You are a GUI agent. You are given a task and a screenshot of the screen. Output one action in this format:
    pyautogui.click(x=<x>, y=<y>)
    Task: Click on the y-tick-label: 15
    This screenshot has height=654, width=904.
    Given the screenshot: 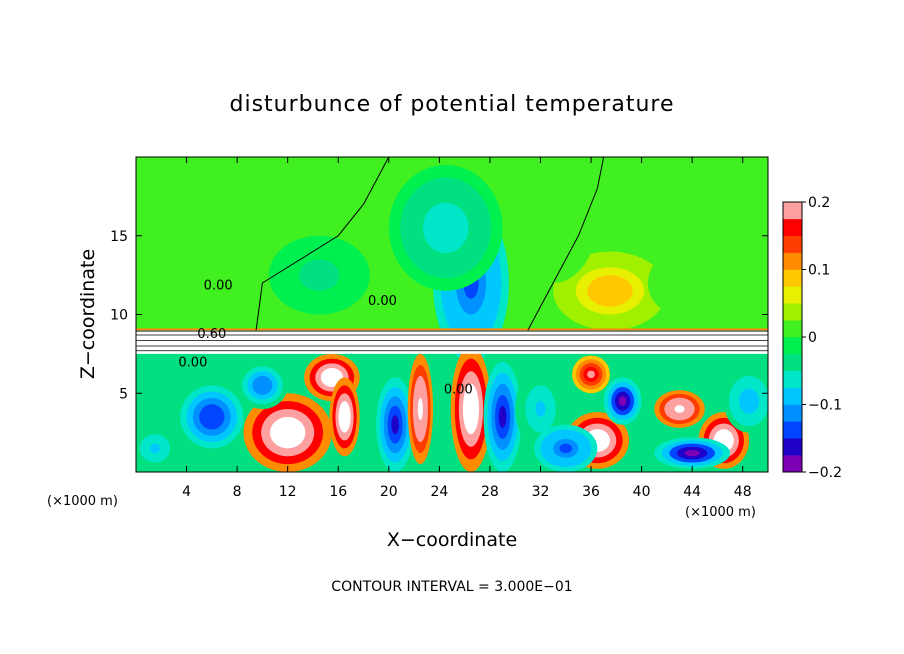 What is the action you would take?
    pyautogui.click(x=119, y=237)
    